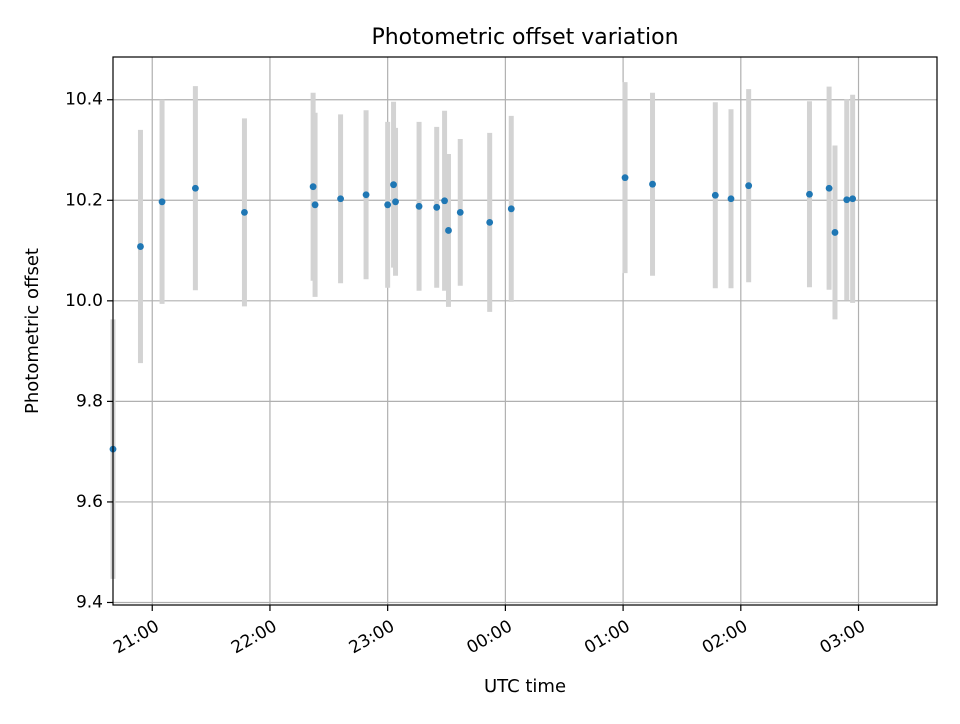 This screenshot has height=724, width=960. Describe the element at coordinates (84, 100) in the screenshot. I see `y-tick-label: 10.4` at that location.